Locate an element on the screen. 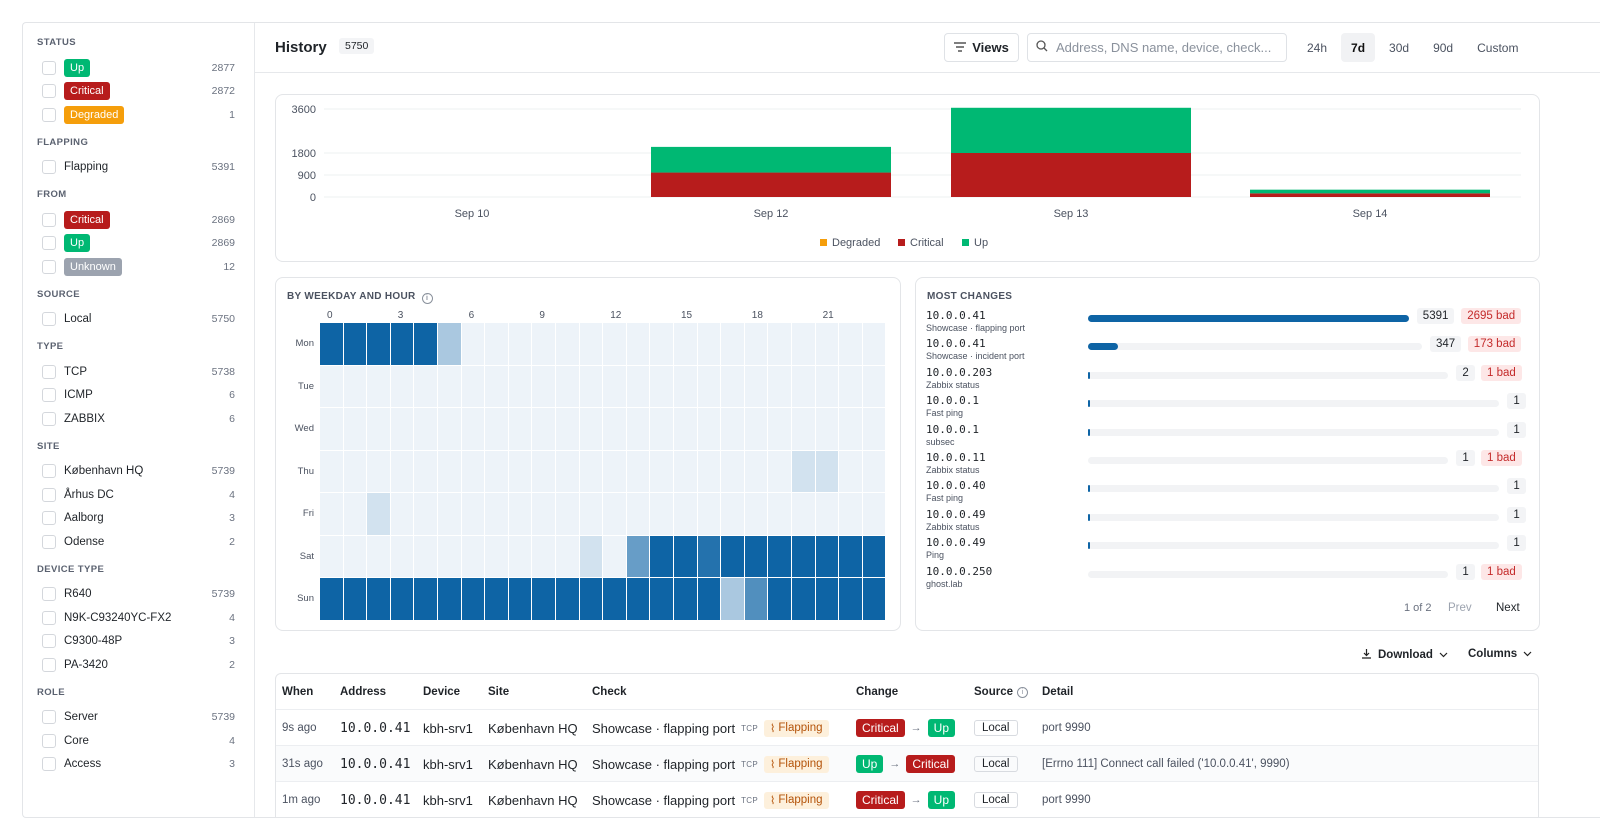  filter-option: C9300-48P 3 is located at coordinates (136, 642).